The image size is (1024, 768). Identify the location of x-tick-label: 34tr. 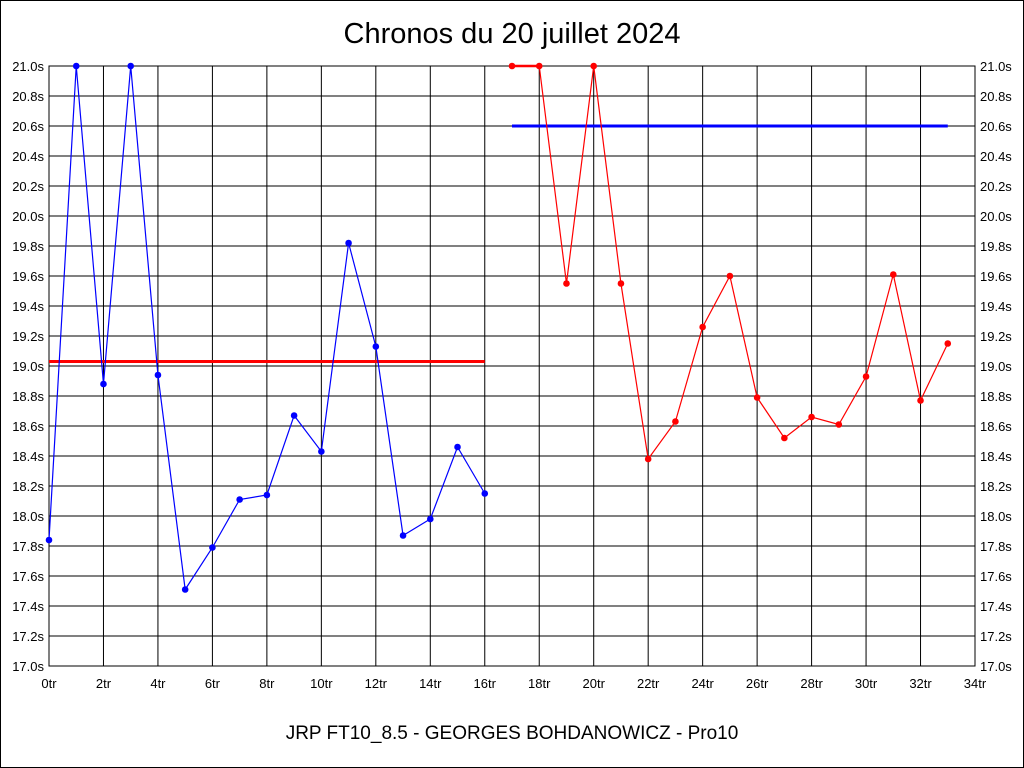
(975, 683).